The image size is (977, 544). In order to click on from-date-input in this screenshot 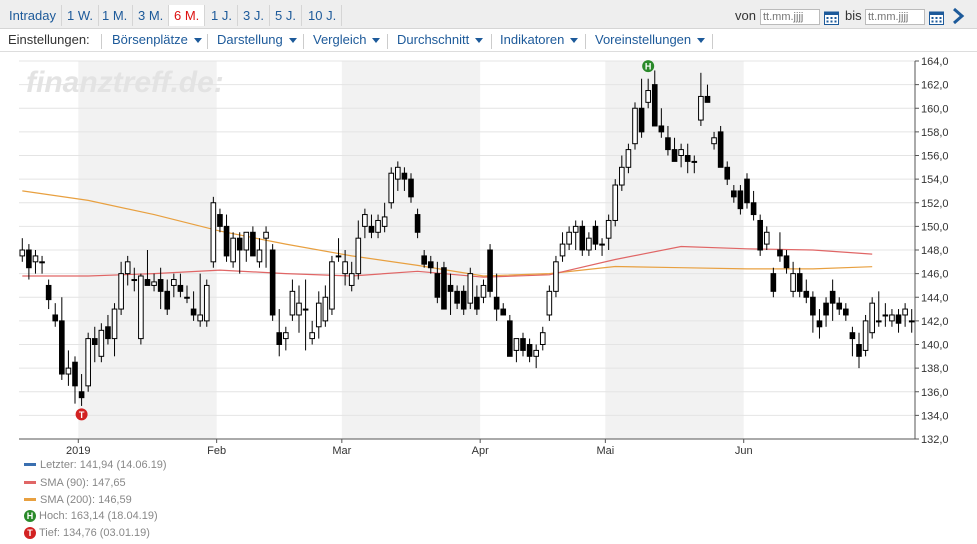, I will do `click(790, 17)`.